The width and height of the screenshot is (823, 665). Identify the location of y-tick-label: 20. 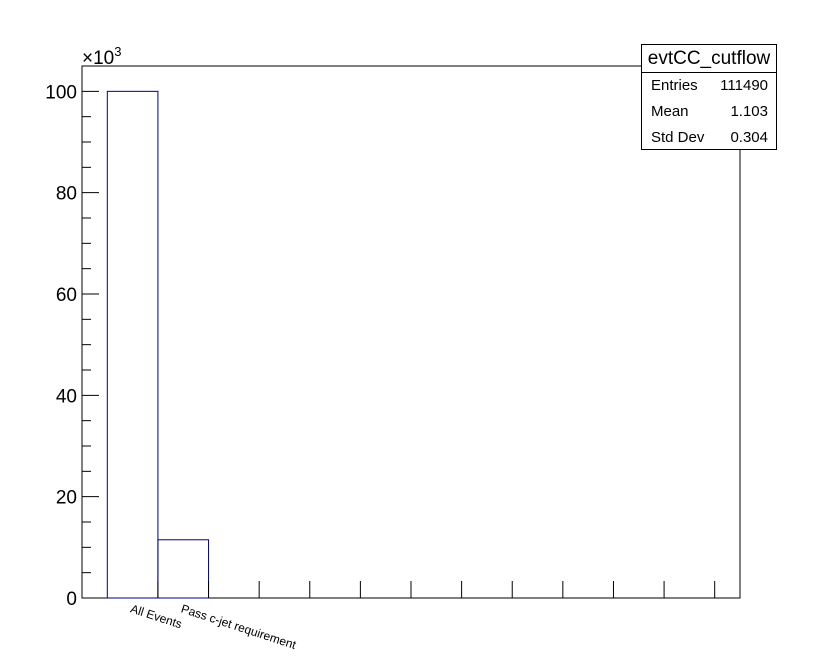
(66, 498).